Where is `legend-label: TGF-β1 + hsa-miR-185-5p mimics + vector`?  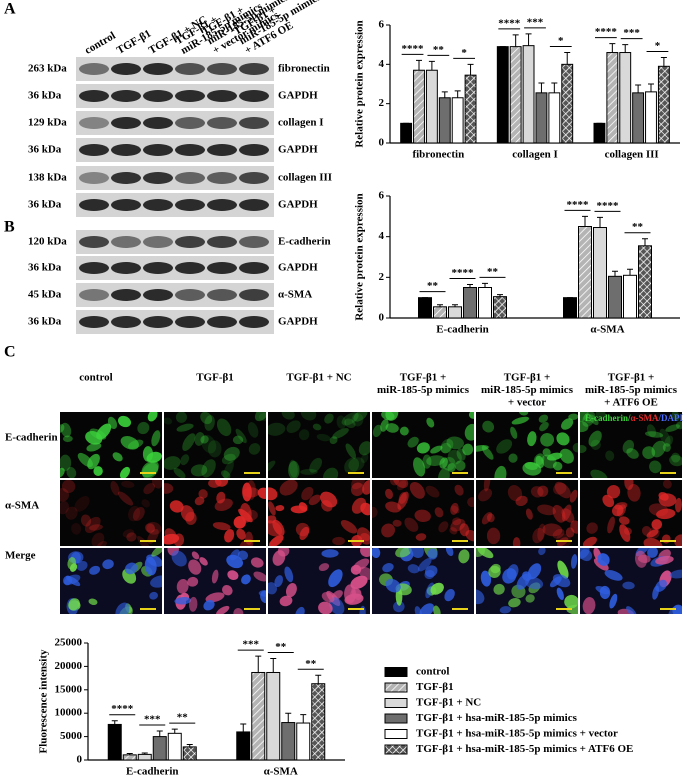 legend-label: TGF-β1 + hsa-miR-185-5p mimics + vector is located at coordinates (517, 734).